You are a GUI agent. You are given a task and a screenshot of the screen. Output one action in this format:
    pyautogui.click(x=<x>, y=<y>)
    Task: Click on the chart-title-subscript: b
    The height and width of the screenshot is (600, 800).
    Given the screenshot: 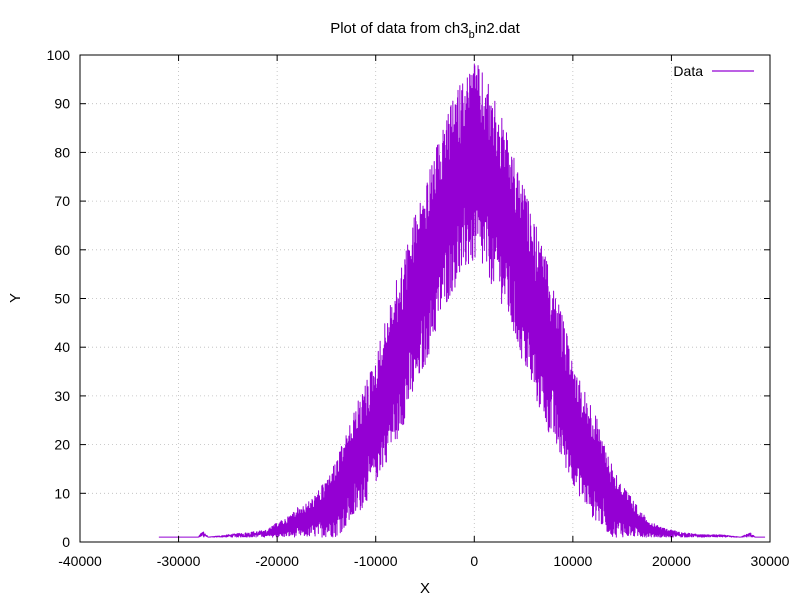 What is the action you would take?
    pyautogui.click(x=472, y=35)
    